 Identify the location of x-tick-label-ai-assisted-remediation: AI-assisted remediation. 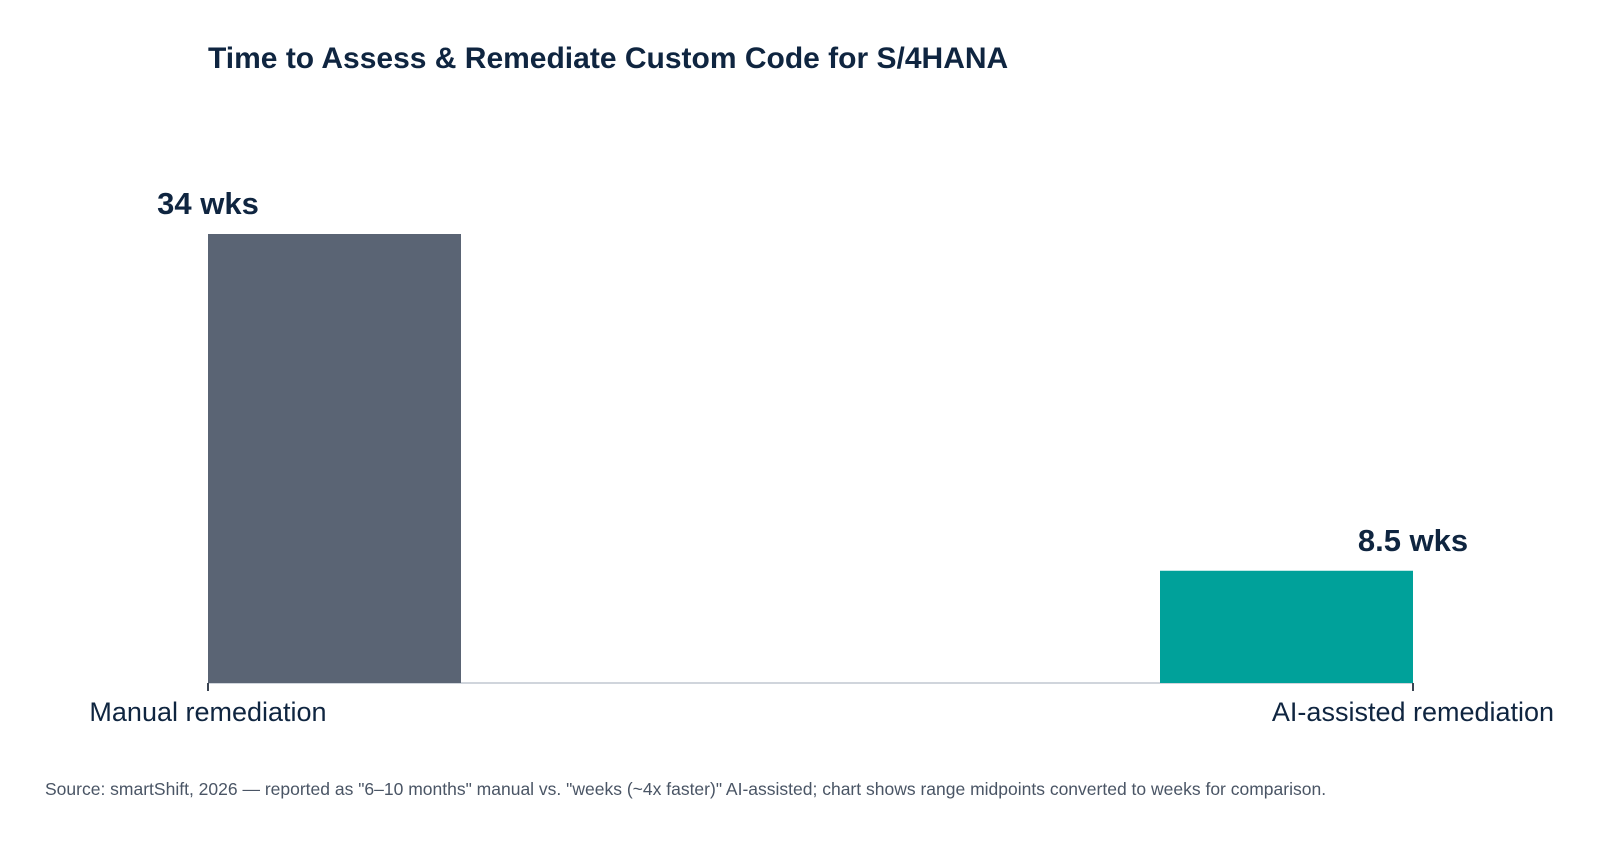
(1413, 712).